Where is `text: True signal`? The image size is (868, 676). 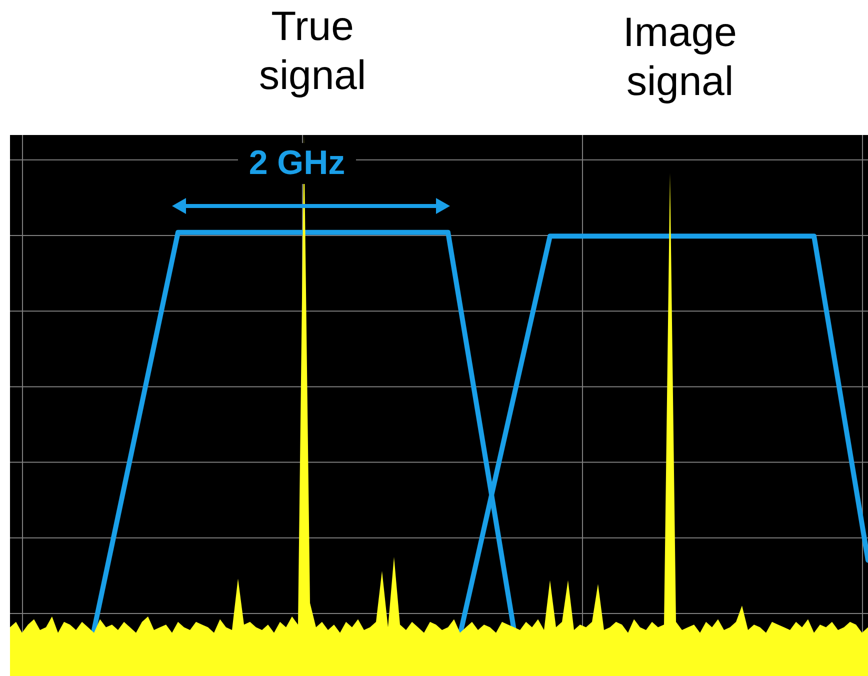 text: True signal is located at coordinates (313, 51).